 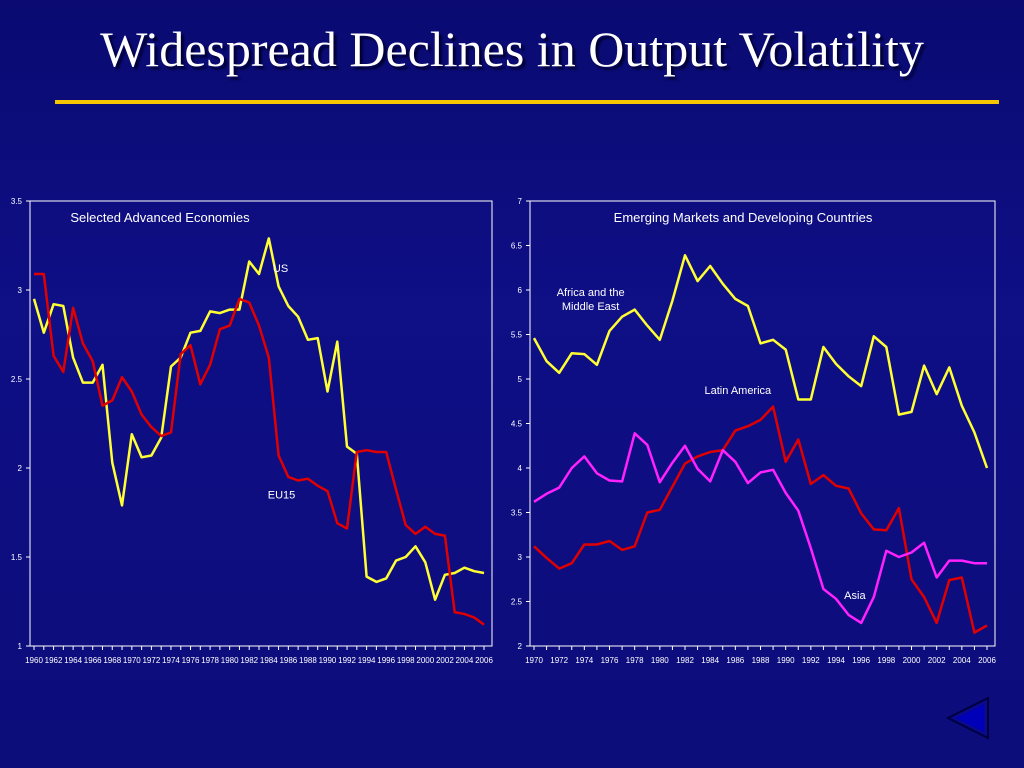 I want to click on series-label: US, so click(x=280, y=269).